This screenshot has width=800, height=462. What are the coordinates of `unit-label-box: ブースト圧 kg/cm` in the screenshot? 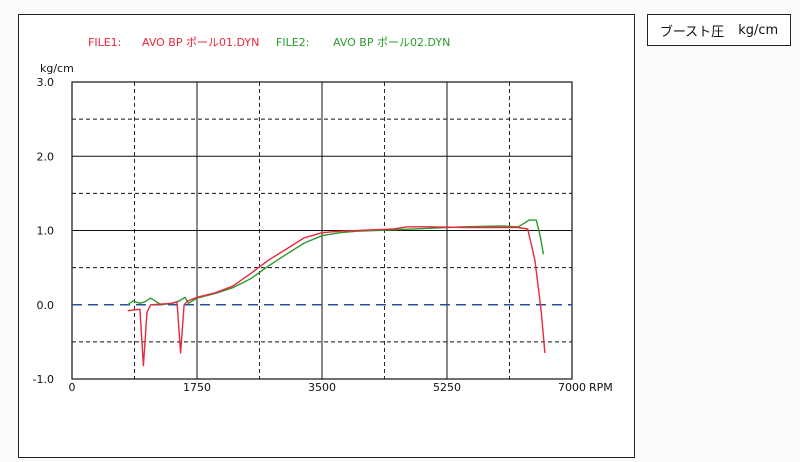 It's located at (719, 30).